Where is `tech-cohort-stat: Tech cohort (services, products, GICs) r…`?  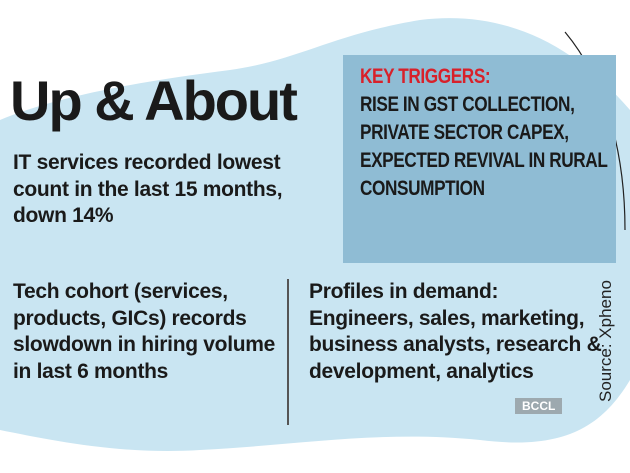 tech-cohort-stat: Tech cohort (services, products, GICs) r… is located at coordinates (144, 331).